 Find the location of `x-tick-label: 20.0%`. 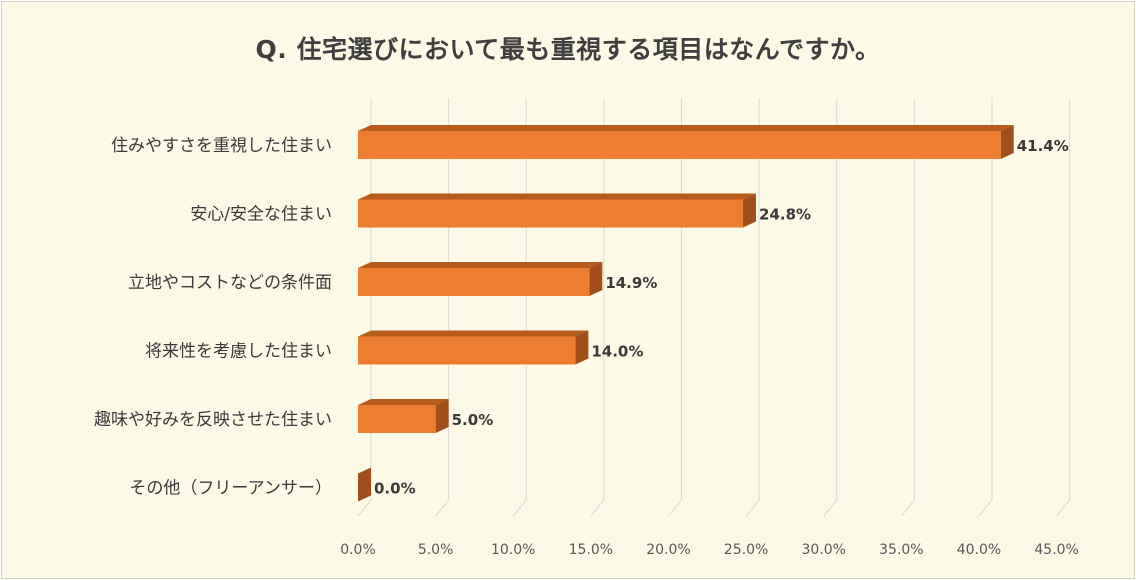

x-tick-label: 20.0% is located at coordinates (668, 550).